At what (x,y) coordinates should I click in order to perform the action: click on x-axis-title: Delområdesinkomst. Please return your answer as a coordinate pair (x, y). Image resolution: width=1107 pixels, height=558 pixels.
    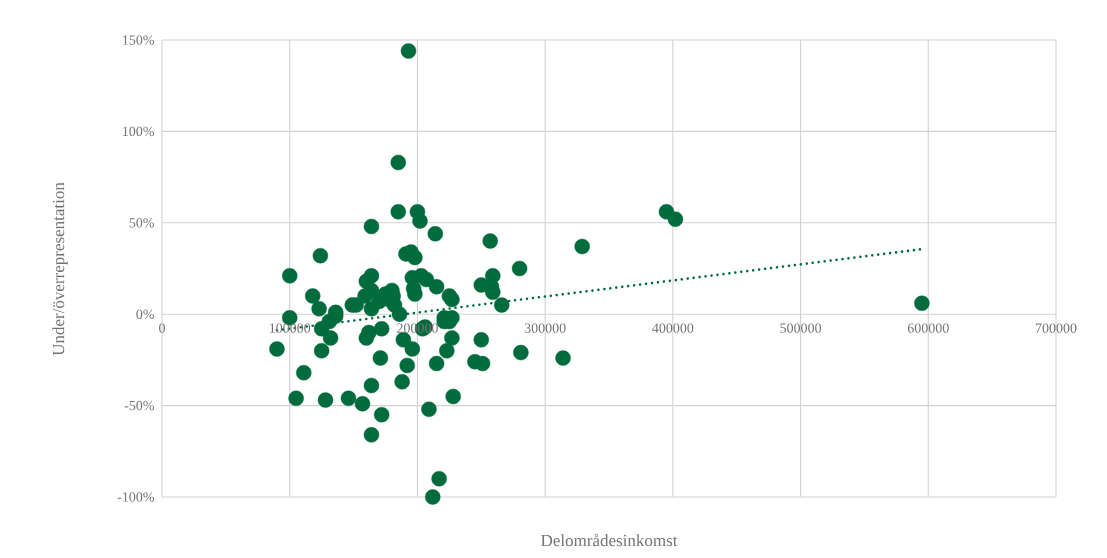
    Looking at the image, I should click on (609, 540).